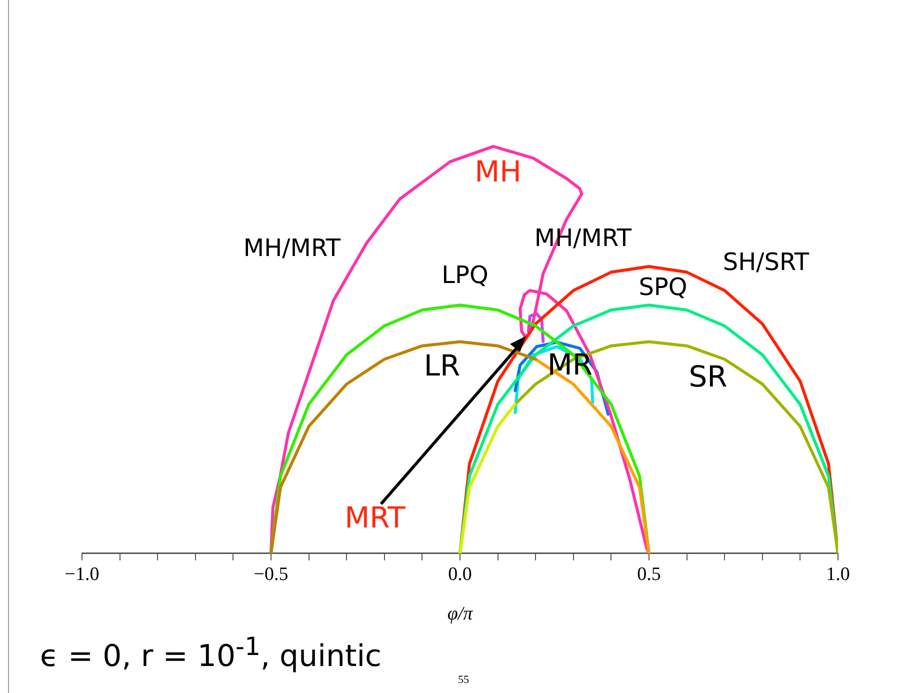  What do you see at coordinates (838, 574) in the screenshot?
I see `x-tick-label: 1.0` at bounding box center [838, 574].